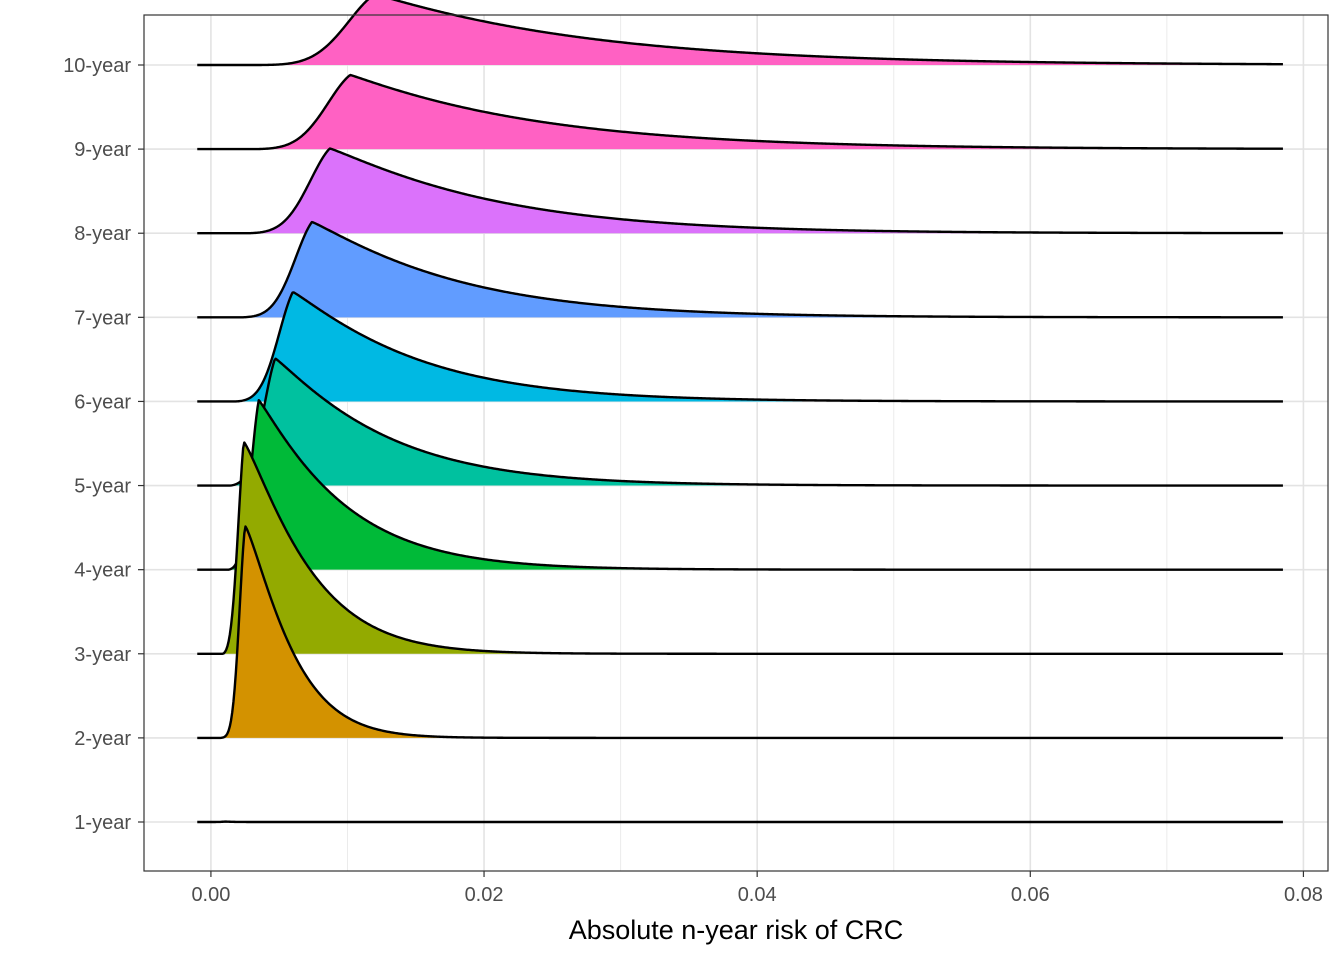 The image size is (1344, 960). Describe the element at coordinates (97, 66) in the screenshot. I see `y-tick-label: 10-year` at that location.